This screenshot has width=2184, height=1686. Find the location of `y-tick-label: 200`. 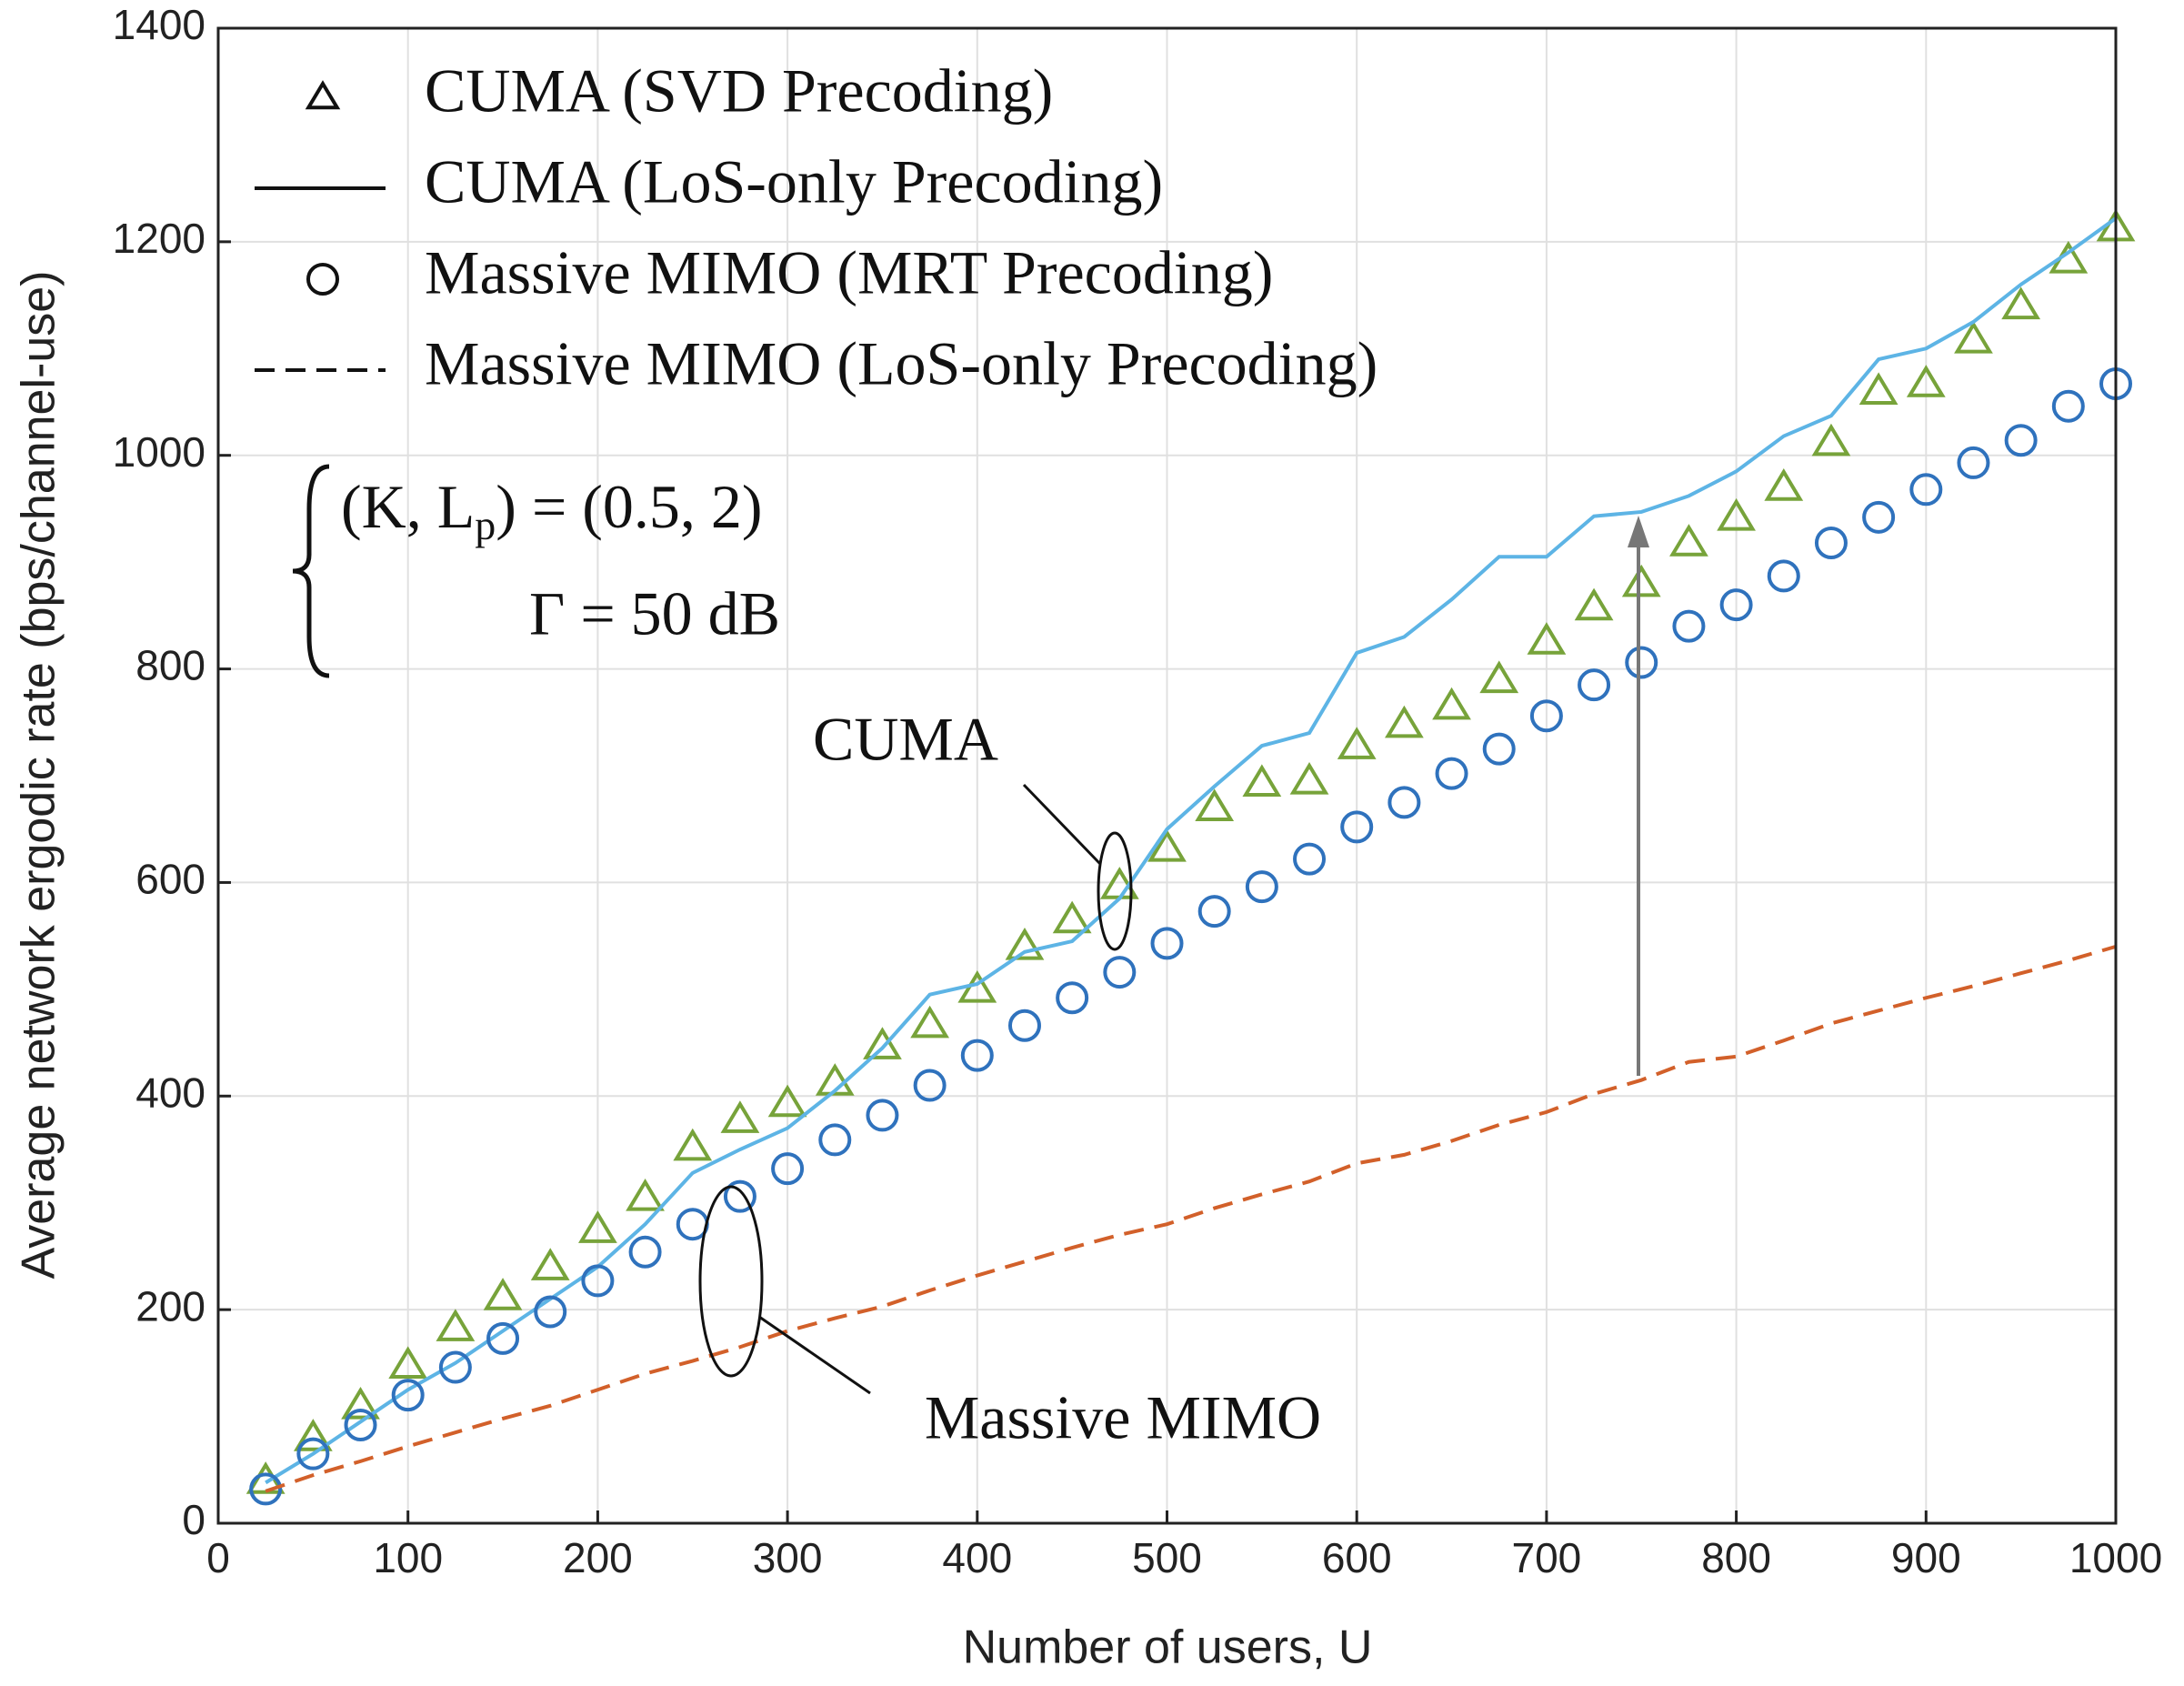

y-tick-label: 200 is located at coordinates (170, 1306).